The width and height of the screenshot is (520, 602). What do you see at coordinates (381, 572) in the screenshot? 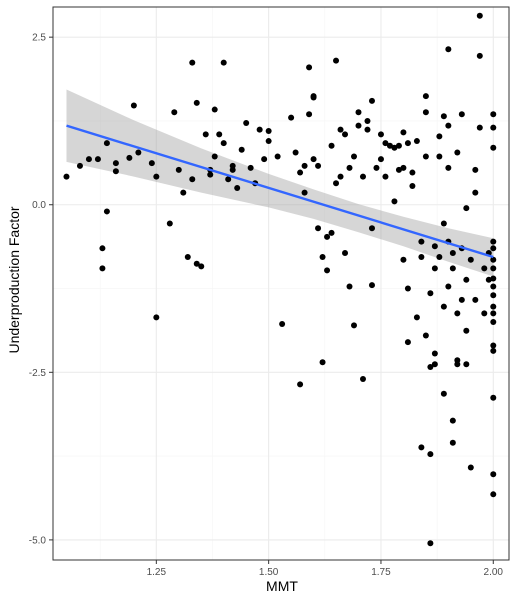
I see `x-tick-label: 1.75` at bounding box center [381, 572].